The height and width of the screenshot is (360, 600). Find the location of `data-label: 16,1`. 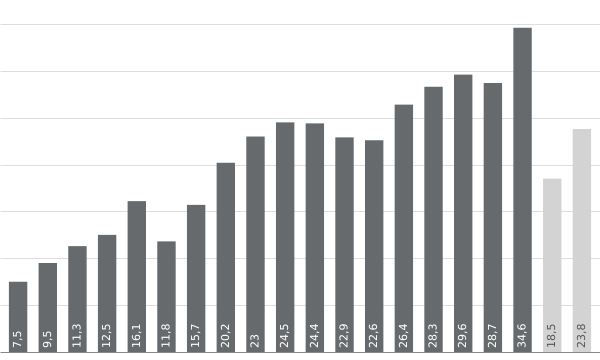

data-label: 16,1 is located at coordinates (136, 336).